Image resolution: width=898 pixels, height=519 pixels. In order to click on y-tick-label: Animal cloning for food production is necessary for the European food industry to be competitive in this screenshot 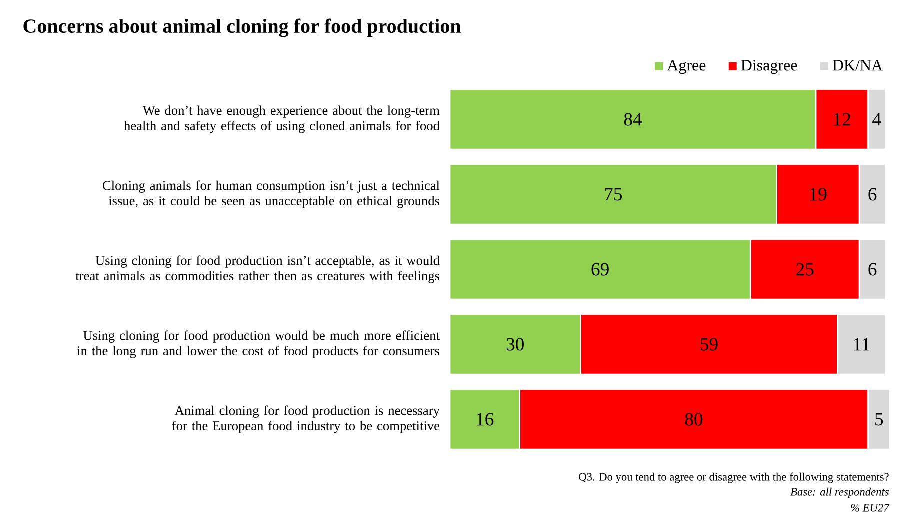, I will do `click(306, 420)`.